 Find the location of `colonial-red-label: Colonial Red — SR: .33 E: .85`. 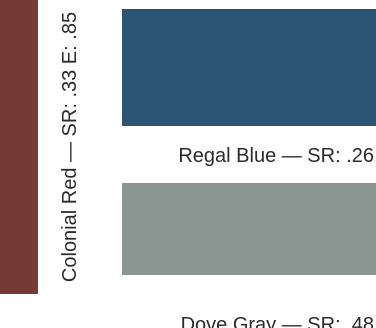

colonial-red-label: Colonial Red — SR: .33 E: .85 is located at coordinates (70, 147).